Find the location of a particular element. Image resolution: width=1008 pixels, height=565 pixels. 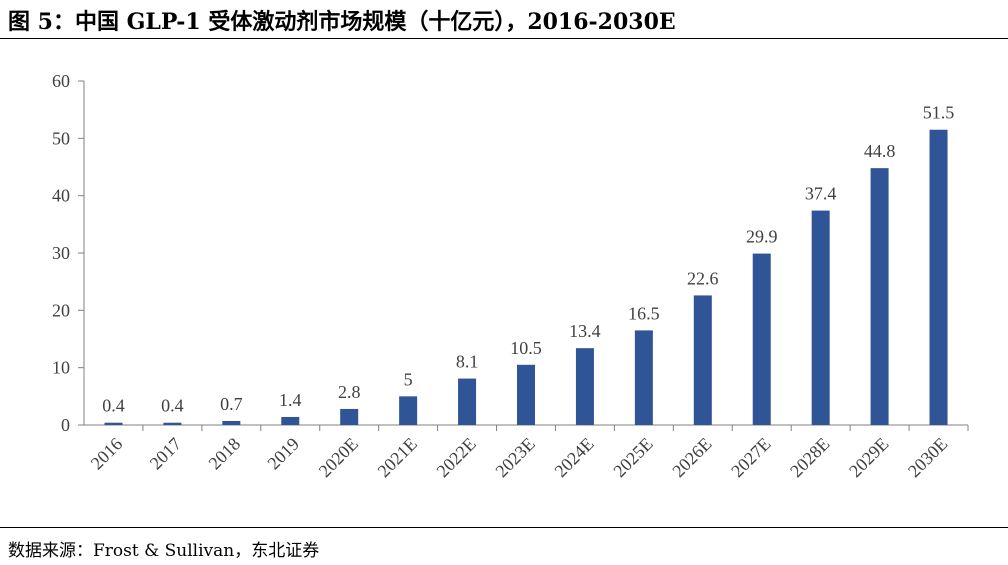

x-tick-label: 2029E is located at coordinates (868, 457).